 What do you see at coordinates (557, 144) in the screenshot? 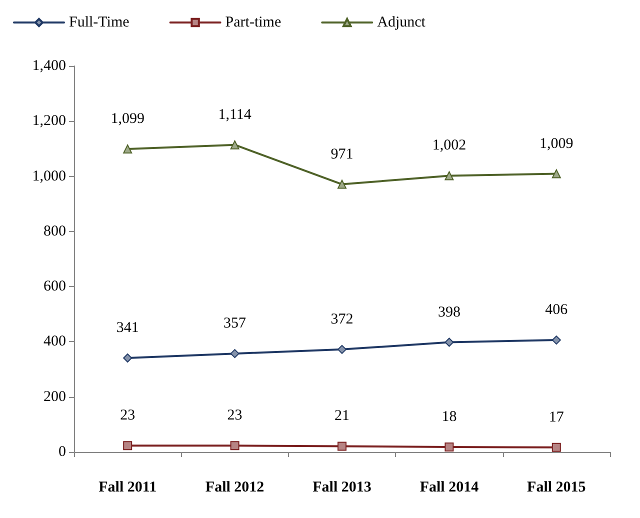
I see `data-label: 1,009` at bounding box center [557, 144].